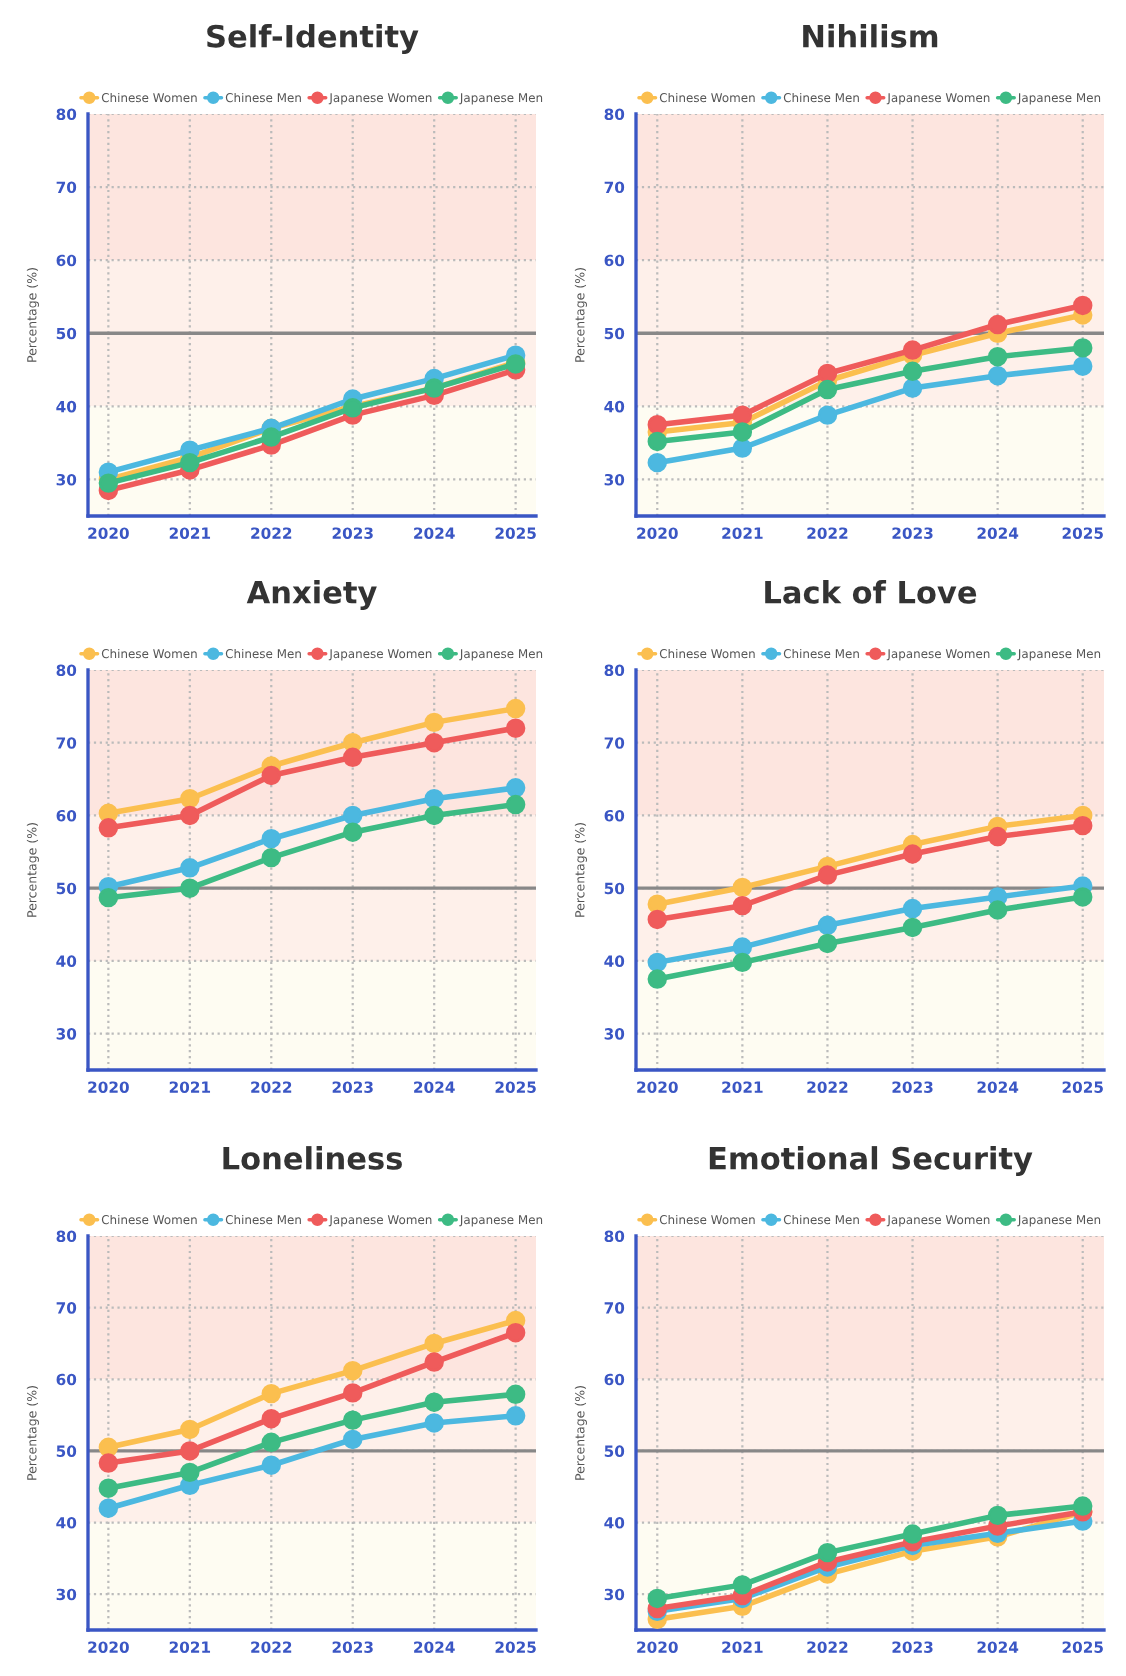 The image size is (1126, 1676). I want to click on chart-title: Lack of Love, so click(871, 592).